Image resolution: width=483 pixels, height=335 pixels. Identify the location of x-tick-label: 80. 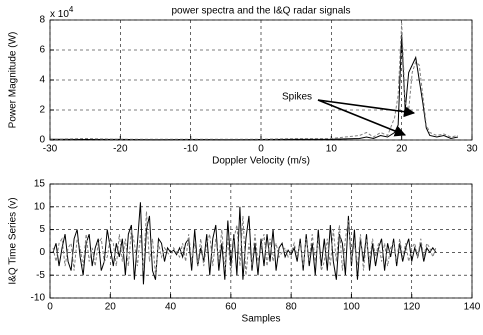
(292, 307).